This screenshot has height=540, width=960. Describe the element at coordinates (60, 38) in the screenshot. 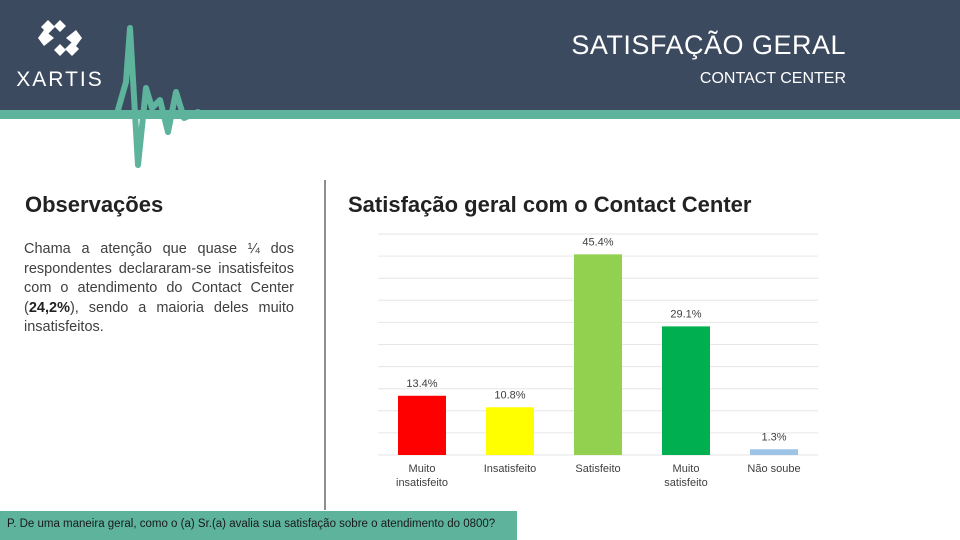

I see `xartis-logo-icon` at that location.